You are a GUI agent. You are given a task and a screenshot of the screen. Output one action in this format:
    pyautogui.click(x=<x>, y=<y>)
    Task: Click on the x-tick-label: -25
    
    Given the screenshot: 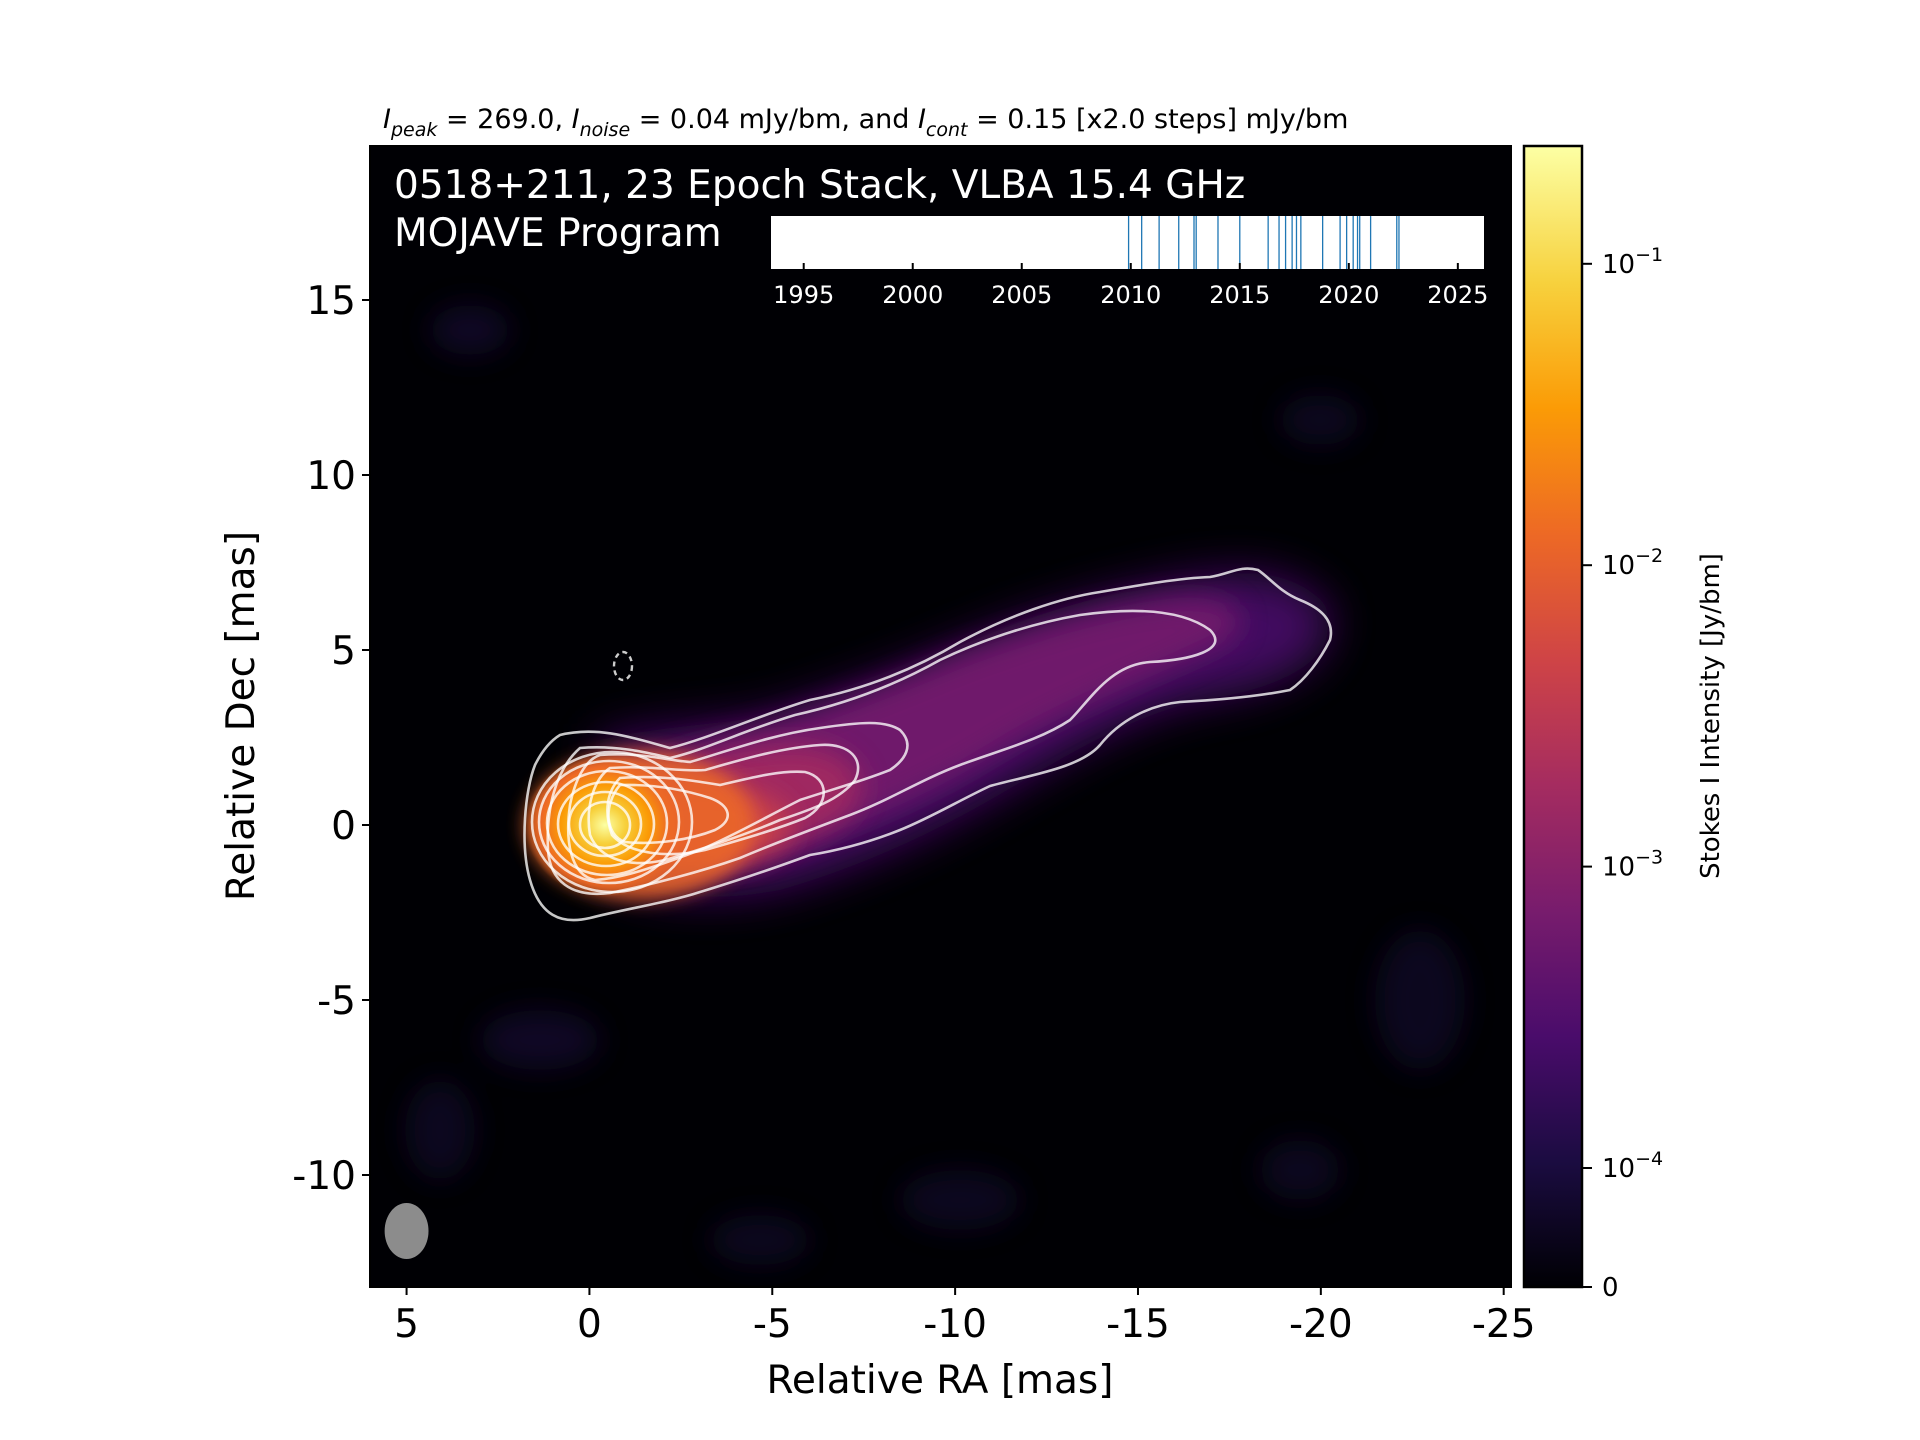 What is the action you would take?
    pyautogui.click(x=1504, y=1324)
    